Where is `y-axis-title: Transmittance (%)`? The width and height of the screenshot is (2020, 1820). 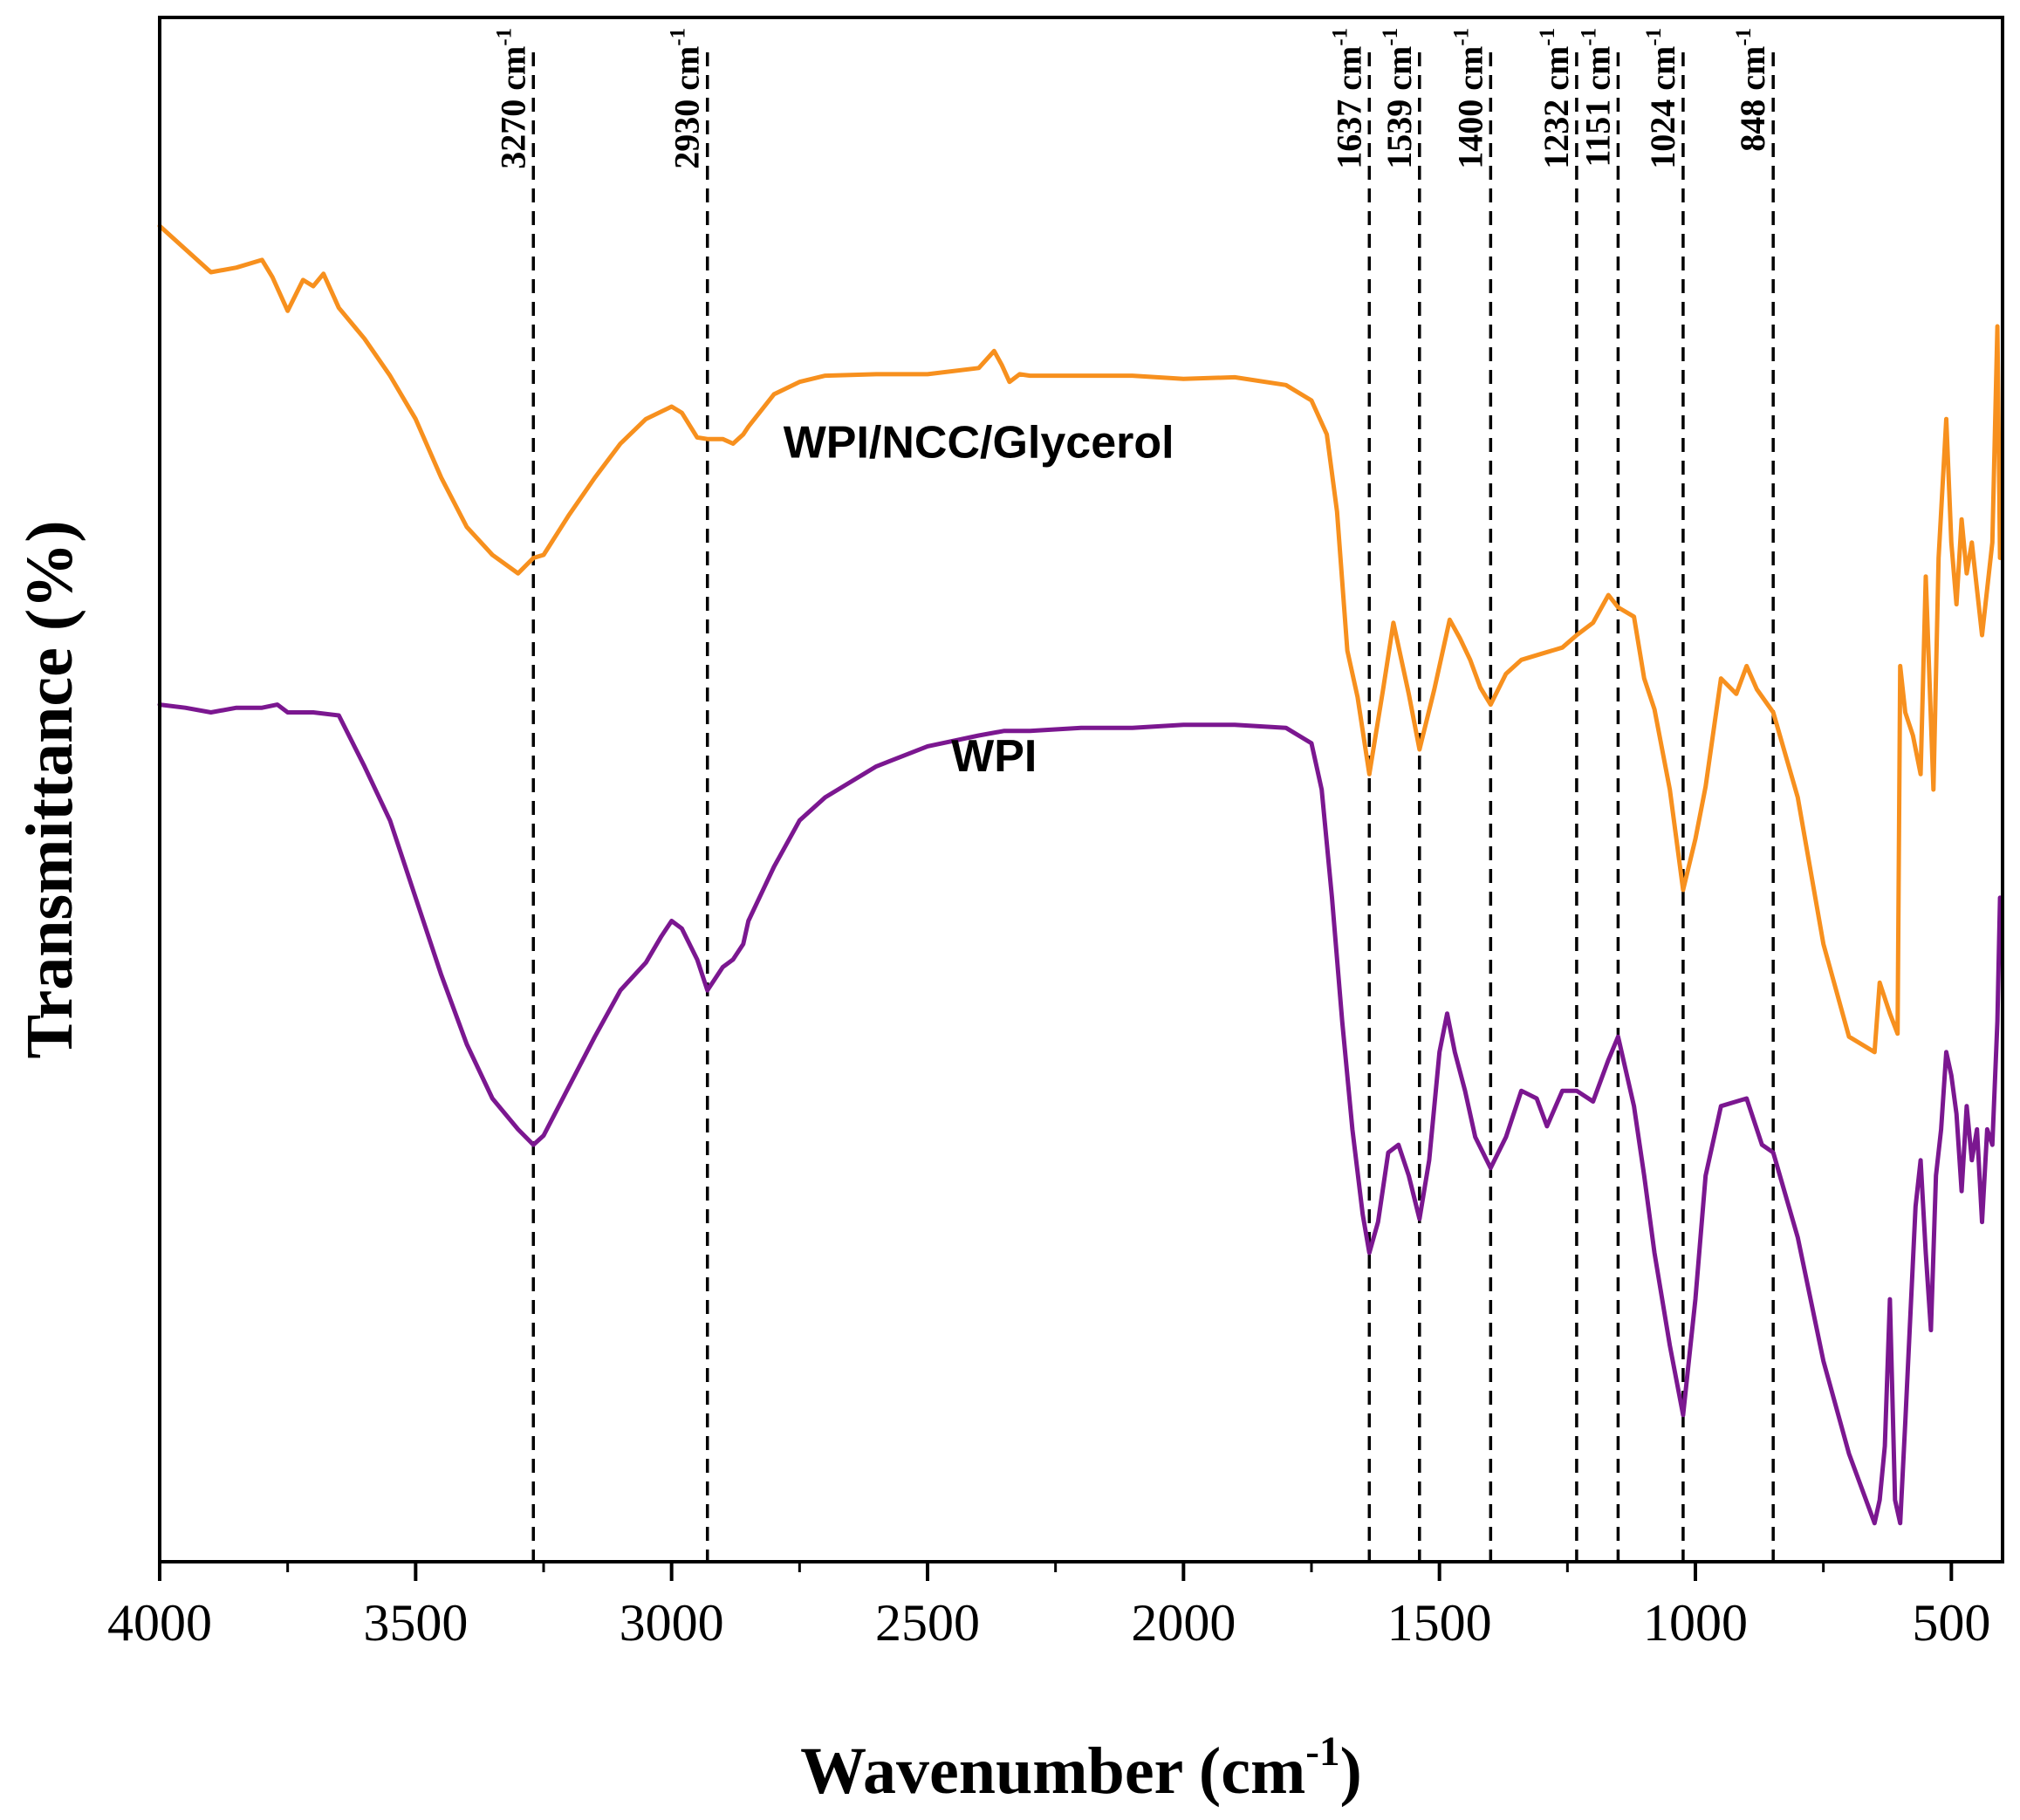
y-axis-title: Transmittance (%) is located at coordinates (49, 789).